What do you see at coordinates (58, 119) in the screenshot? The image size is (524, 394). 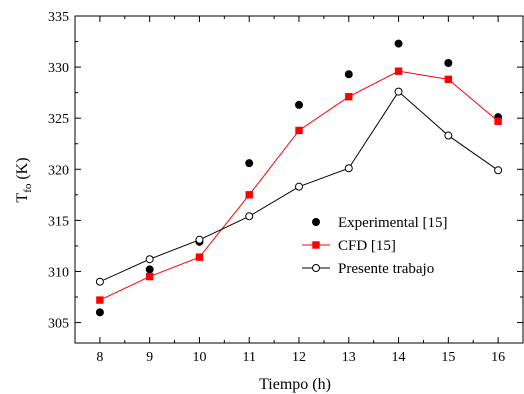 I see `y-tick-label: 325` at bounding box center [58, 119].